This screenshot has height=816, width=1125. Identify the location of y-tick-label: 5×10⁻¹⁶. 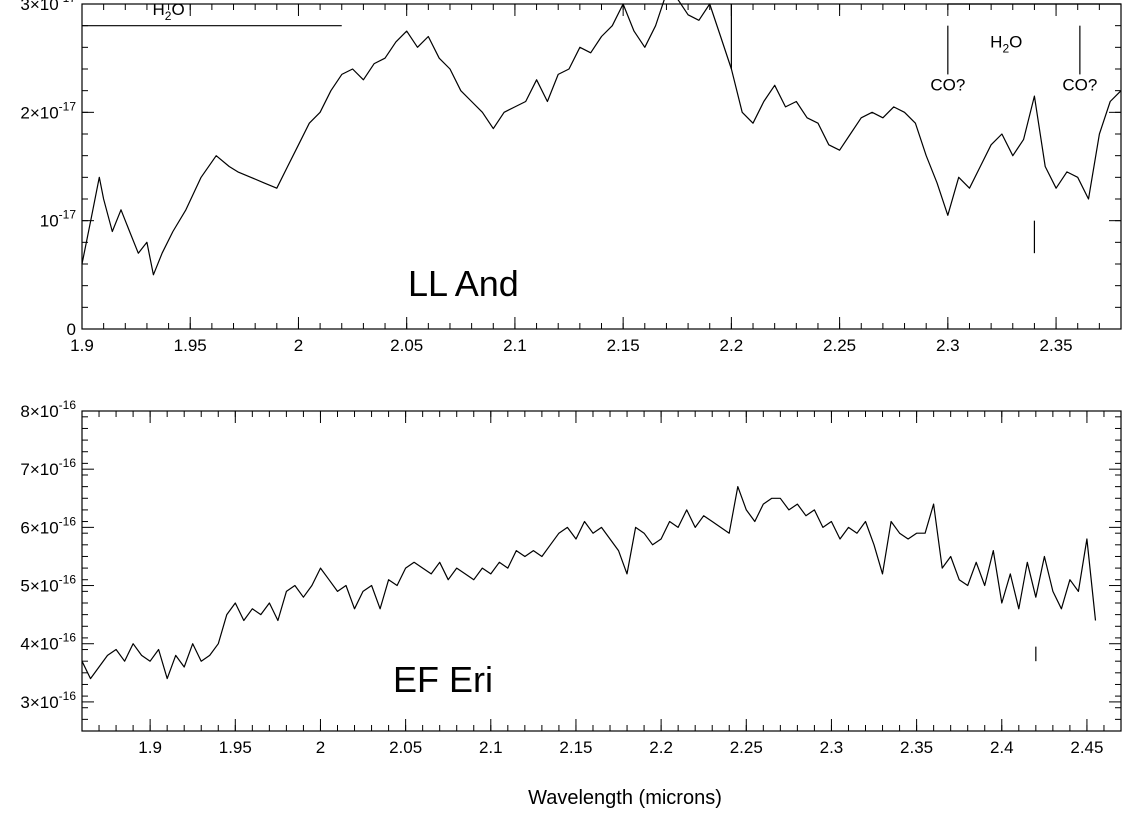
(48, 584).